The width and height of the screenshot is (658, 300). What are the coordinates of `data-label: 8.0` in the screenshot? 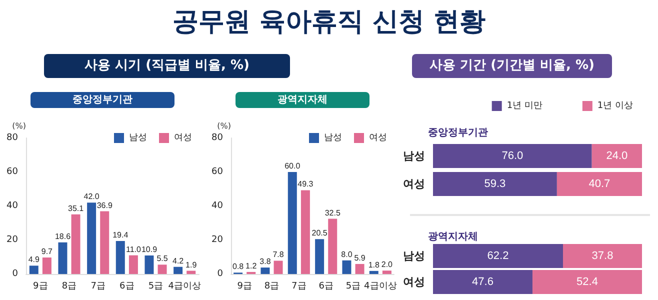 It's located at (347, 254).